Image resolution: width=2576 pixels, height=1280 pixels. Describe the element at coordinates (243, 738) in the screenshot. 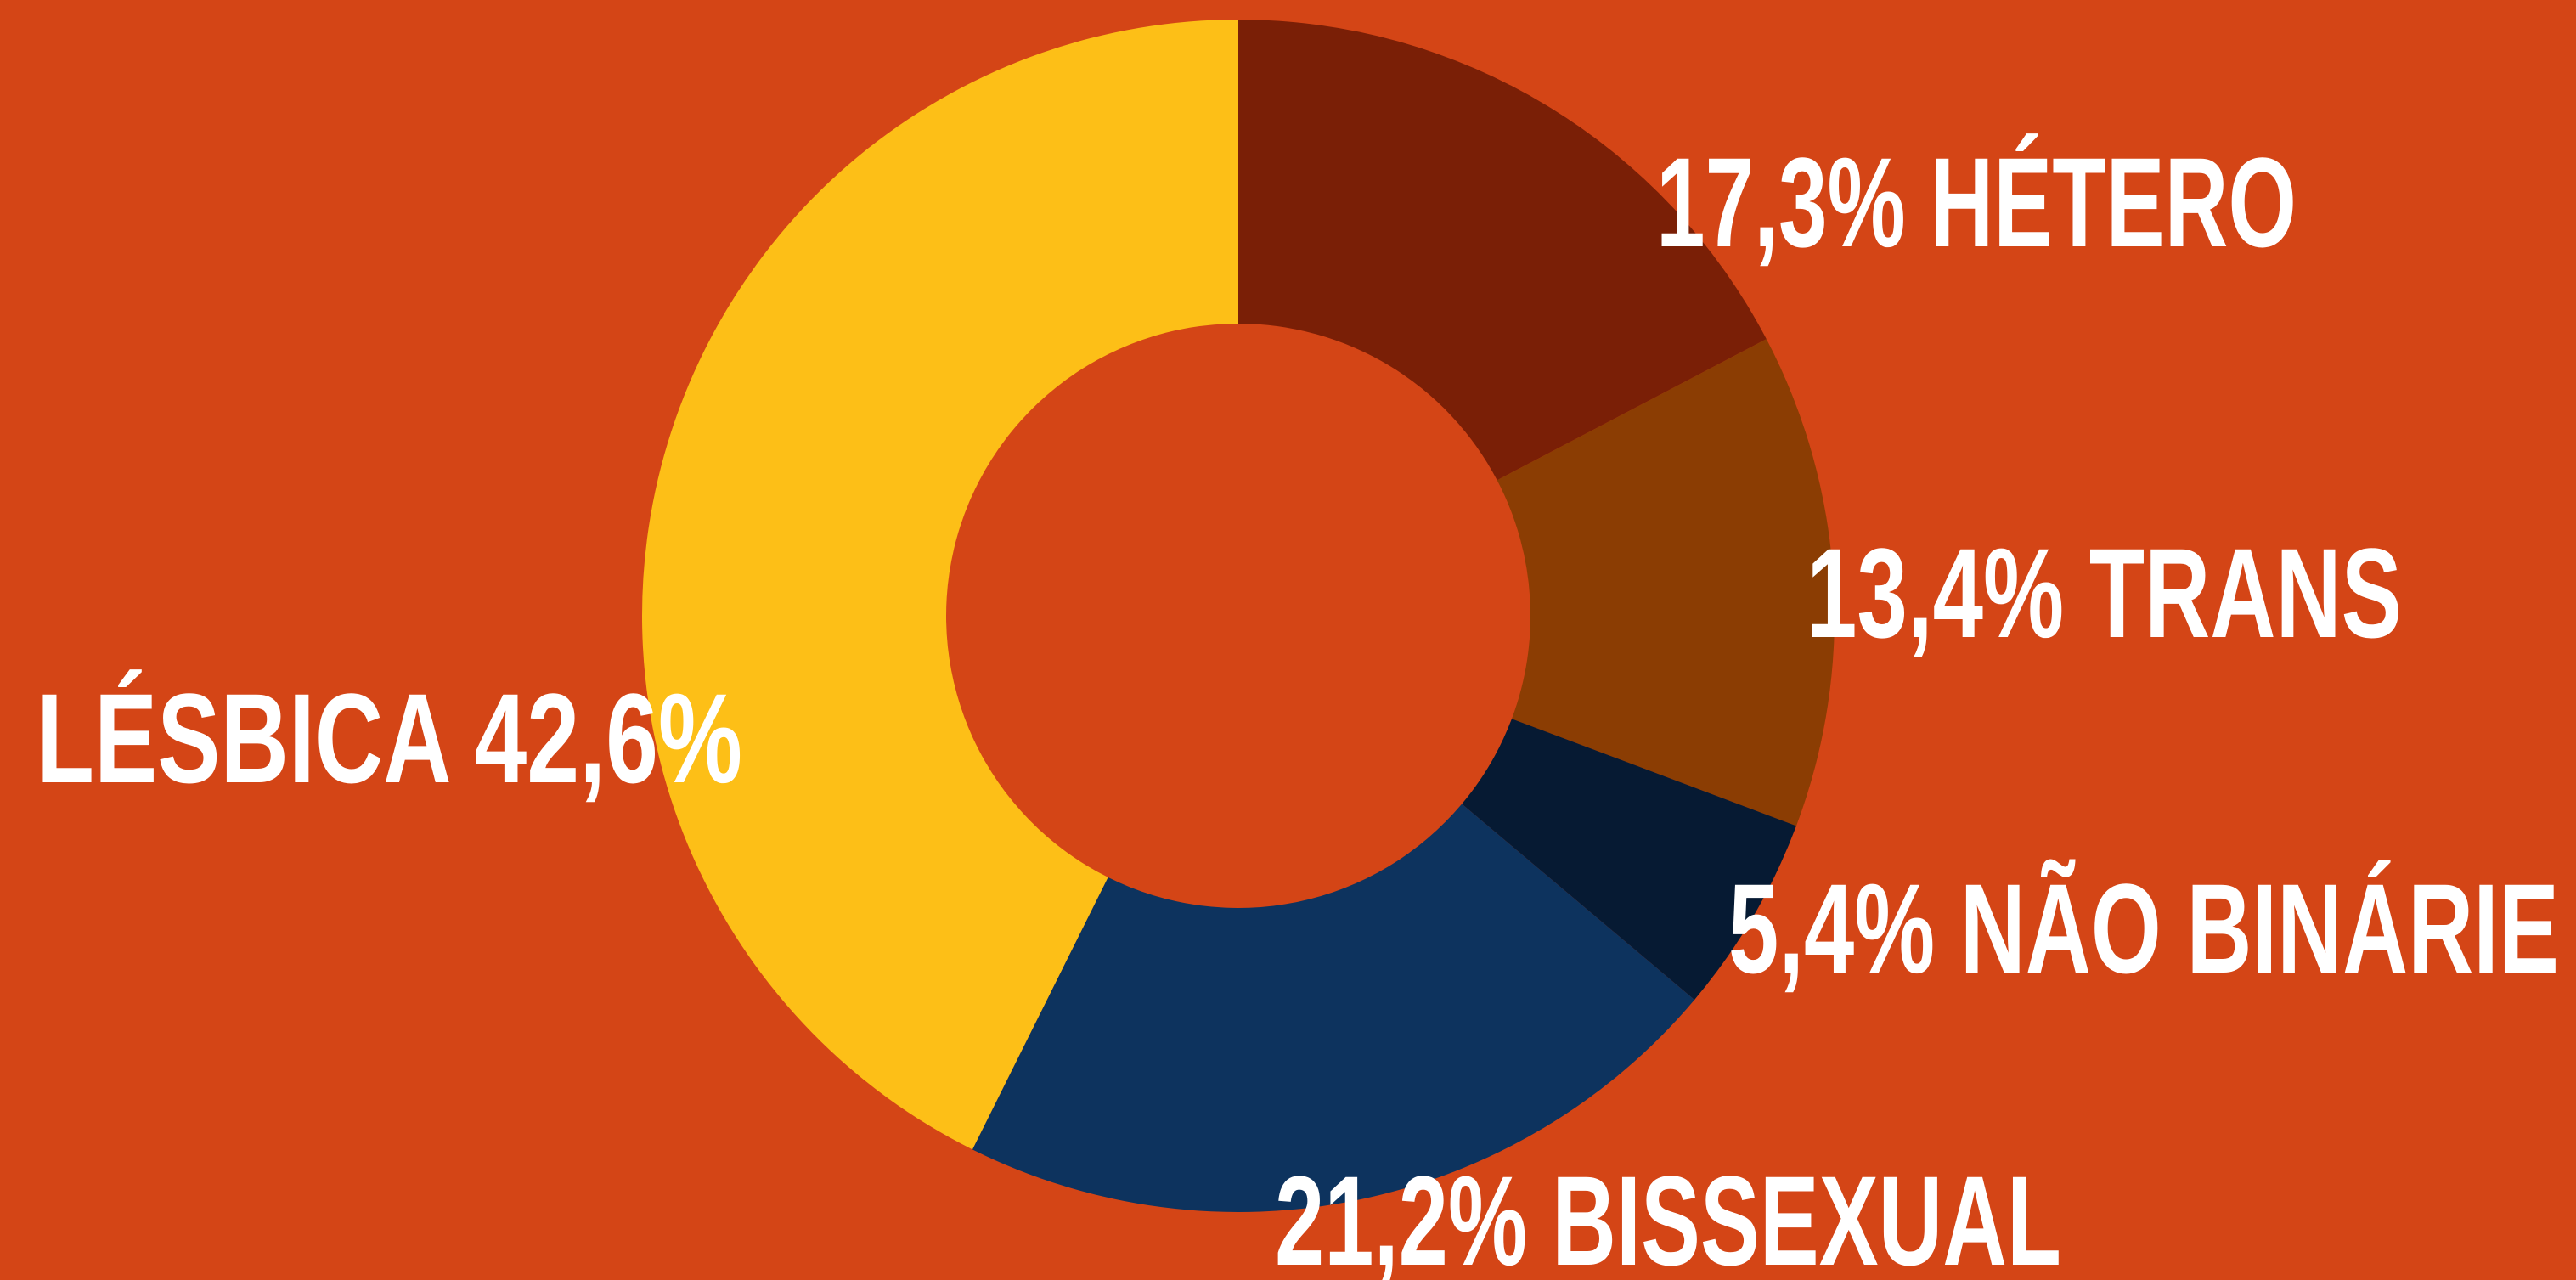

I see `category-label: LÉSBICA` at that location.